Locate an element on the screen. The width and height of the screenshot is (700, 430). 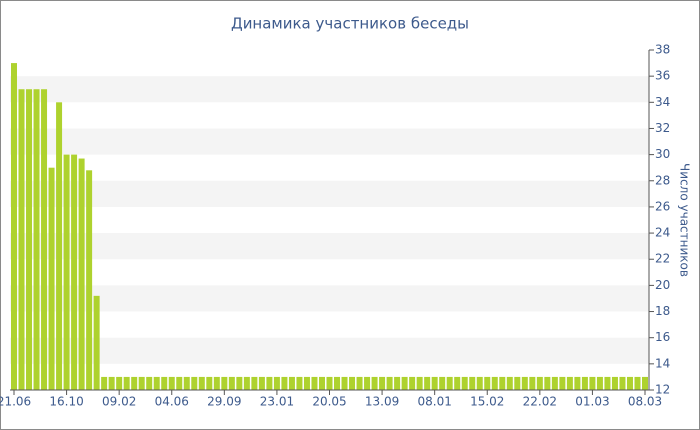
y-tick-label: 34 is located at coordinates (662, 102).